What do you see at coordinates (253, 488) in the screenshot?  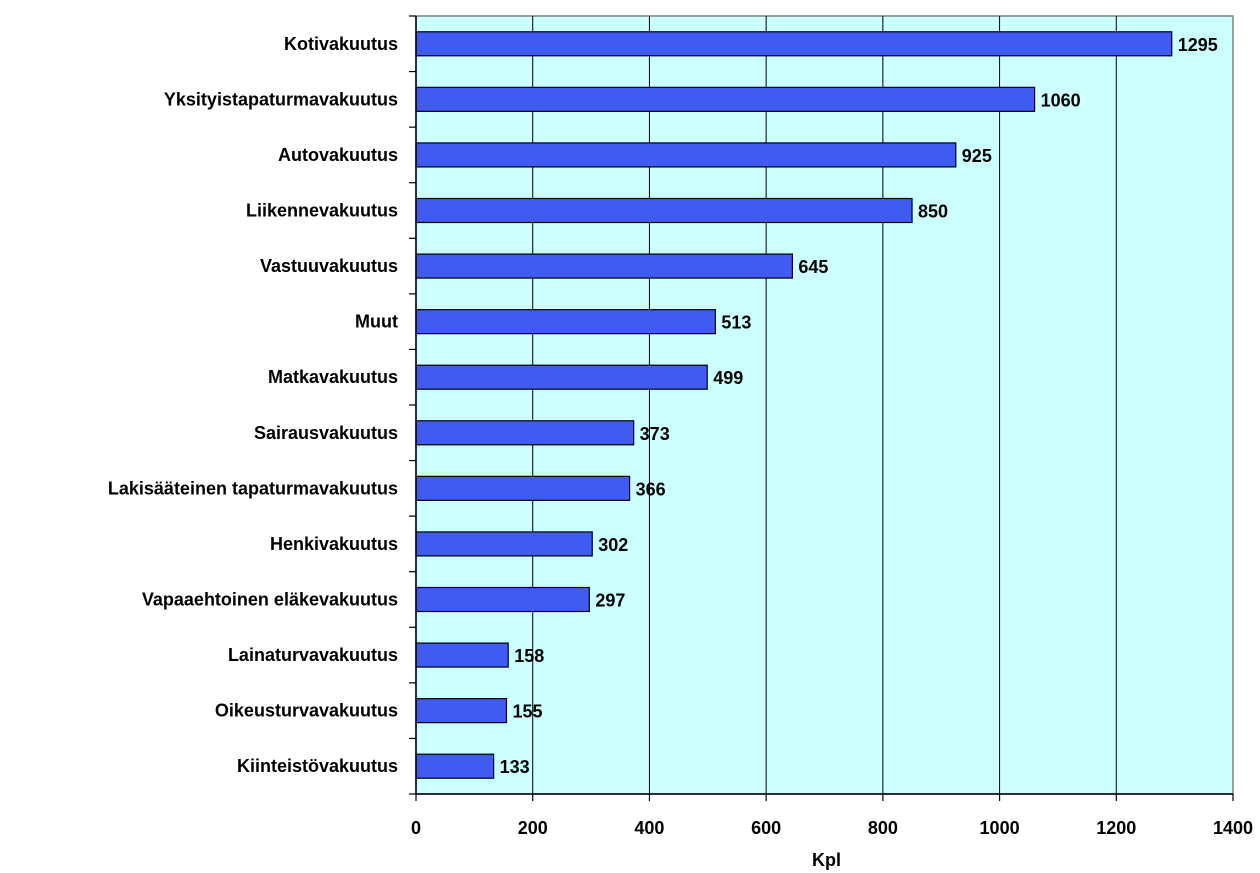 I see `category-label: Lakisääteinen tapaturmavakuutus` at bounding box center [253, 488].